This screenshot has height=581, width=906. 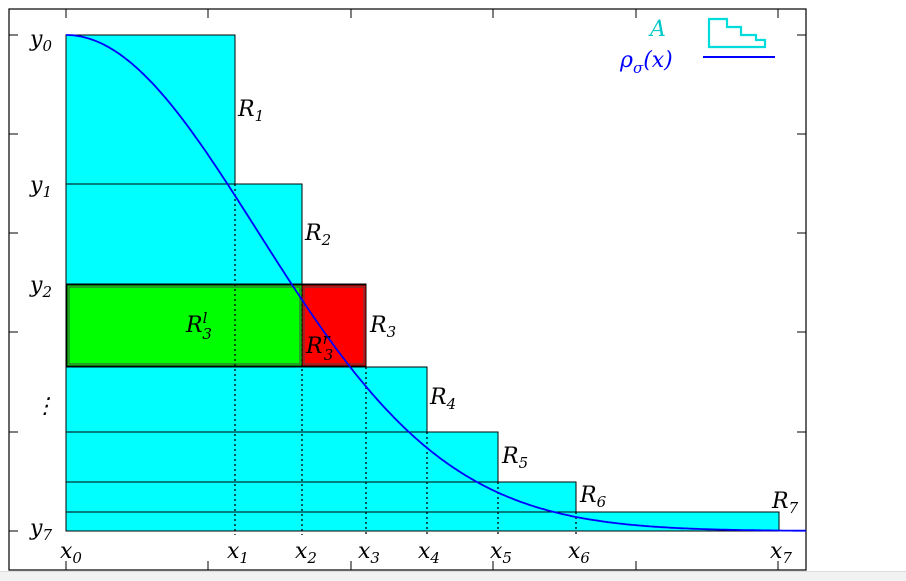 I want to click on legend-area-swatch, so click(x=737, y=33).